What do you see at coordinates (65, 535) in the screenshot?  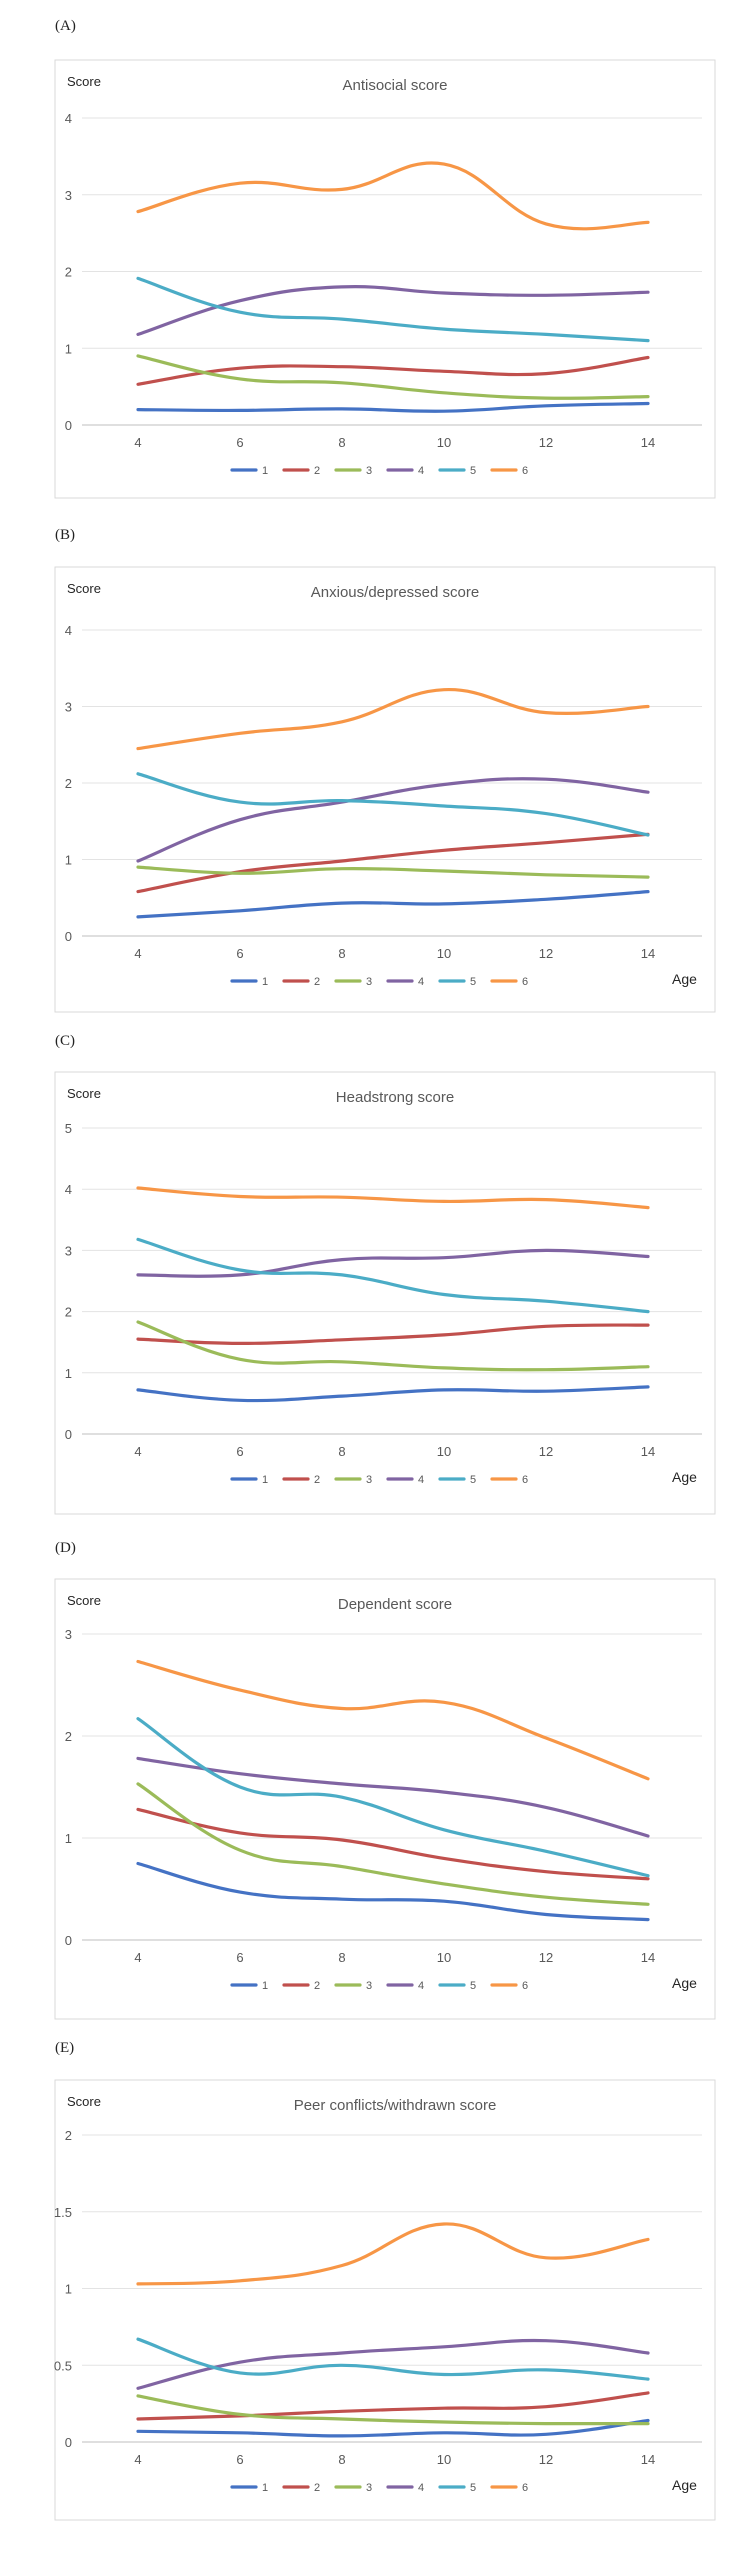 I see `panel-label-b: (B)` at bounding box center [65, 535].